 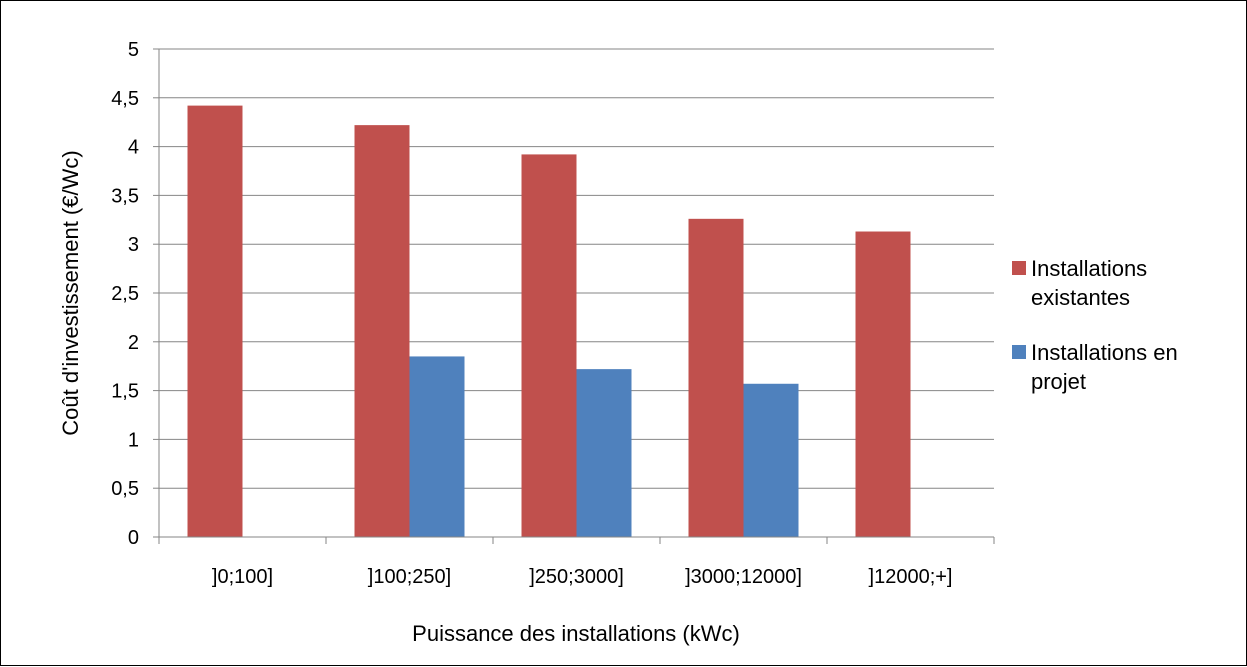 What do you see at coordinates (242, 577) in the screenshot?
I see `x-tick-label: ]0;100]` at bounding box center [242, 577].